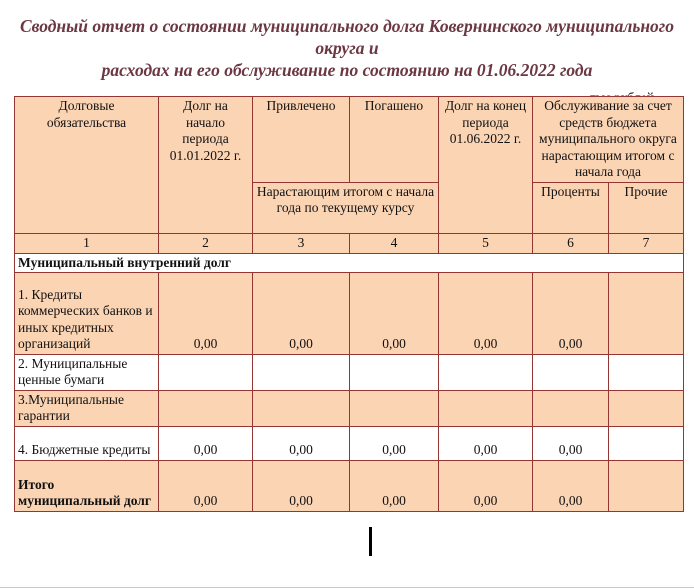 The image size is (694, 588). Describe the element at coordinates (570, 243) in the screenshot. I see `col-num-6: 6` at that location.